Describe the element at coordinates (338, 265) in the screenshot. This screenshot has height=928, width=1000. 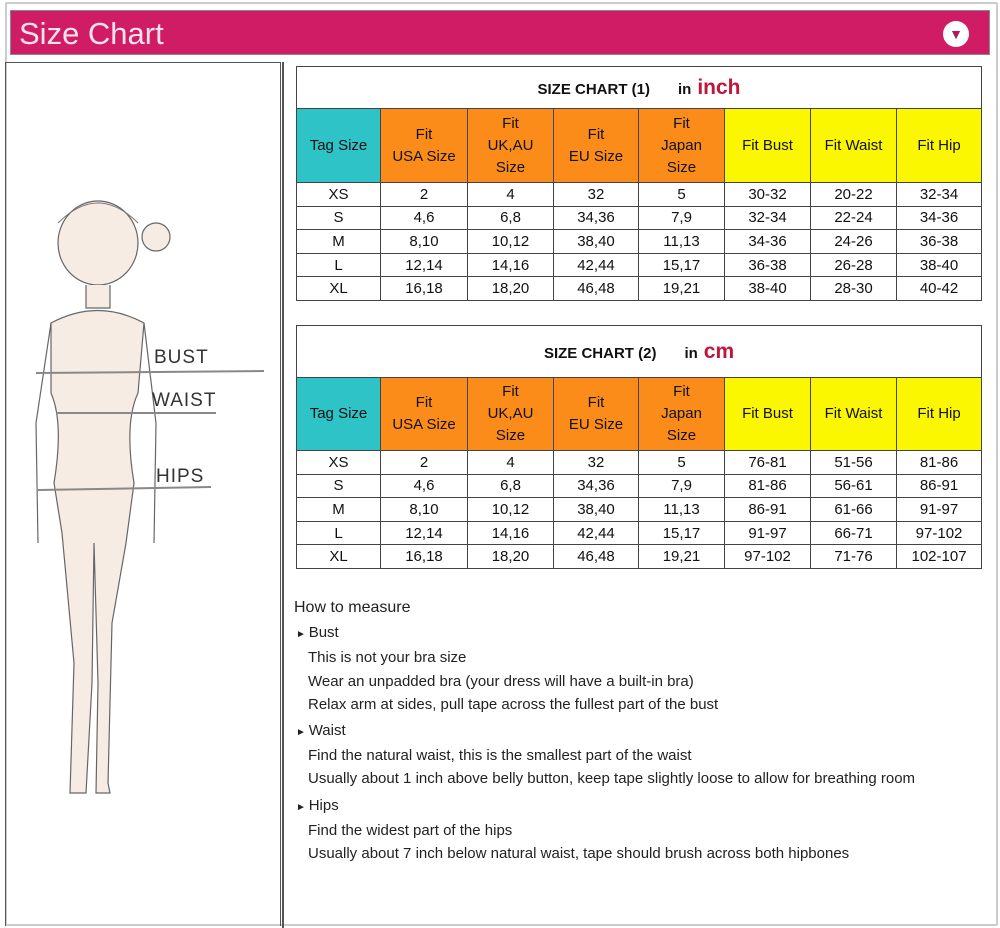
I see `table-cell: L` at that location.